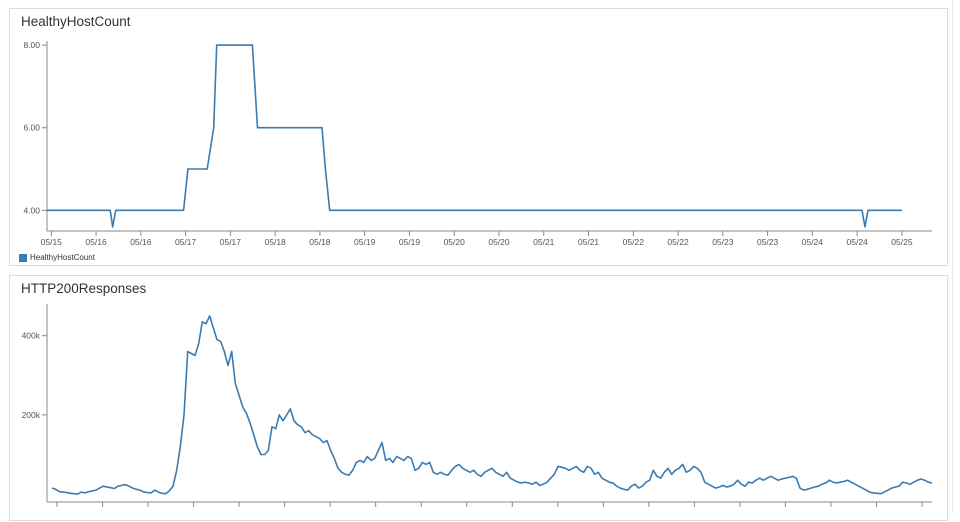 The width and height of the screenshot is (960, 522). I want to click on chart-title: HealthyHostCount, so click(76, 21).